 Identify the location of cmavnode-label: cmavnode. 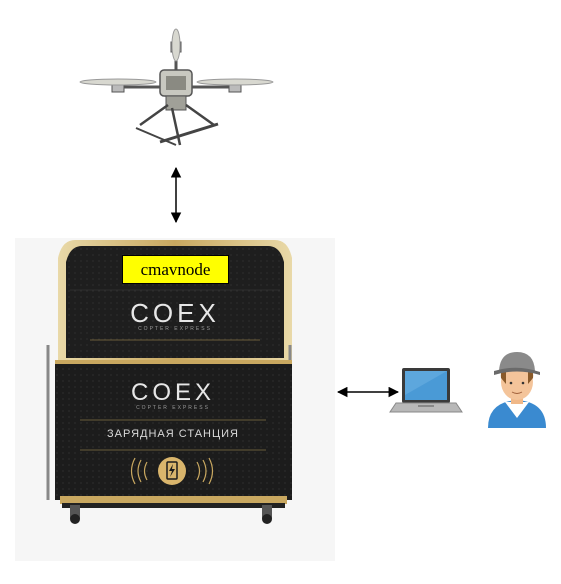
(175, 269).